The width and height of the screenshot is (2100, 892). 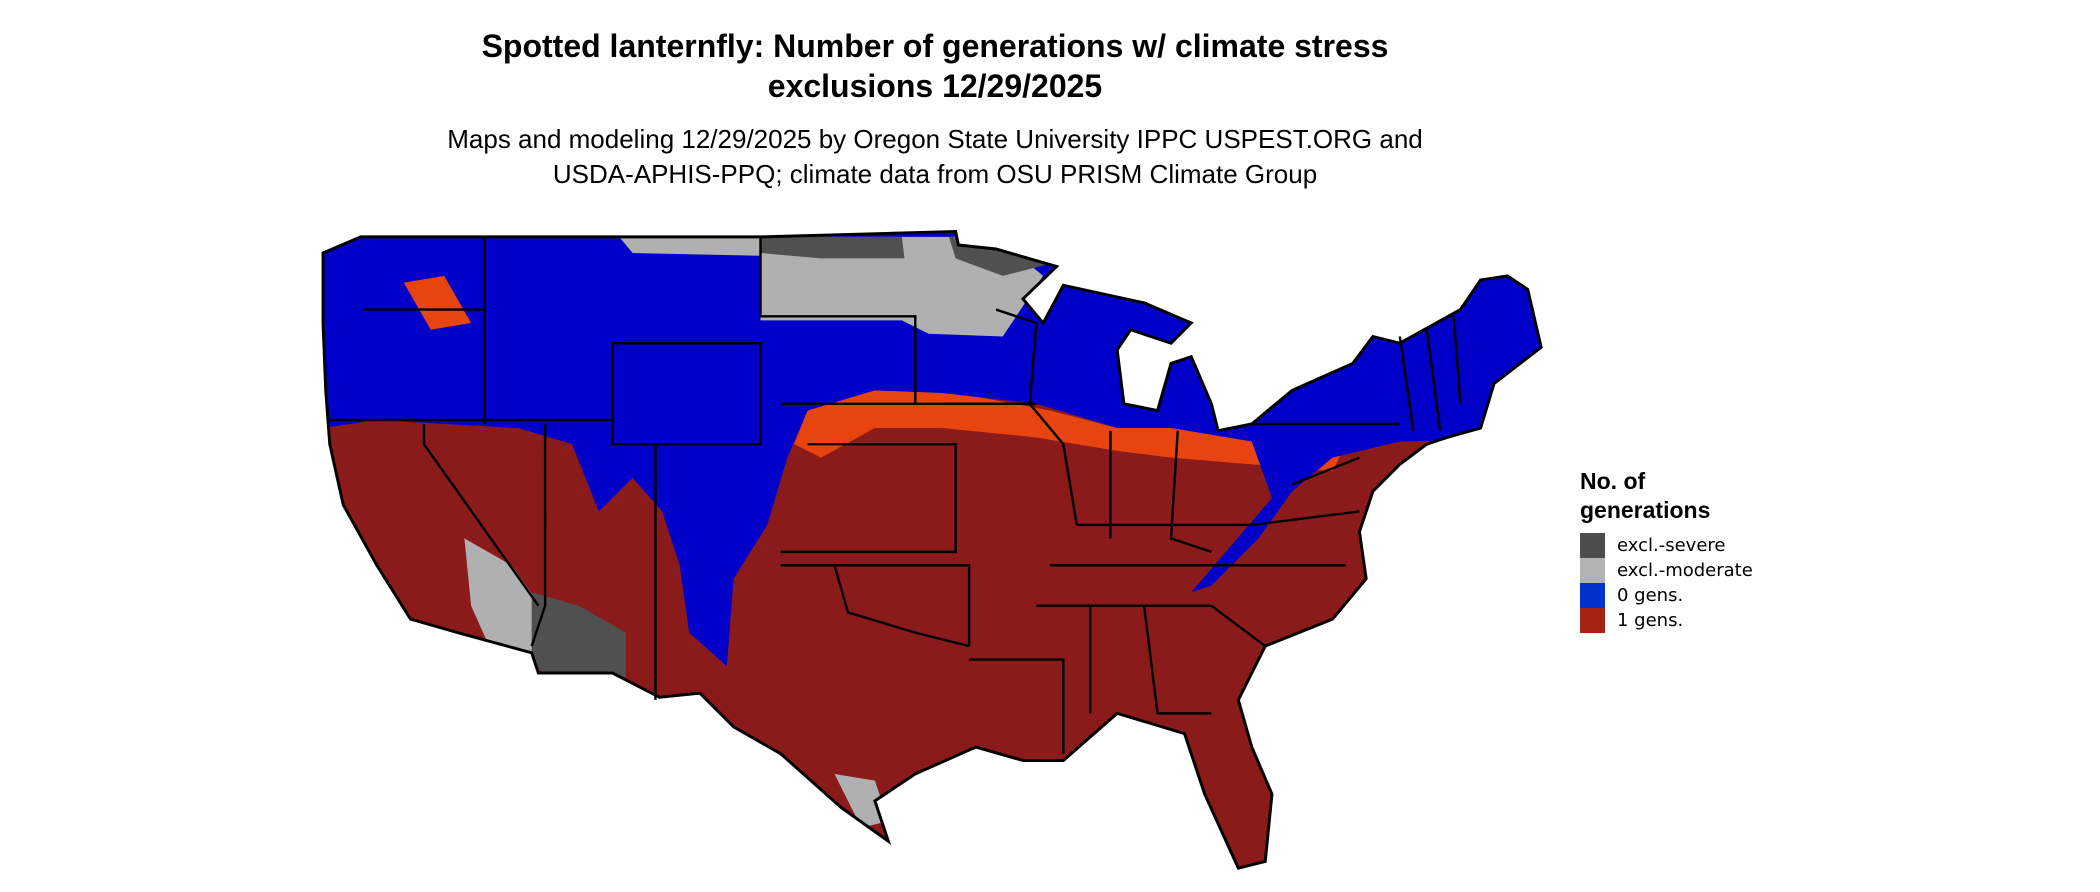 I want to click on legend-title-line-2: generations, so click(x=1645, y=510).